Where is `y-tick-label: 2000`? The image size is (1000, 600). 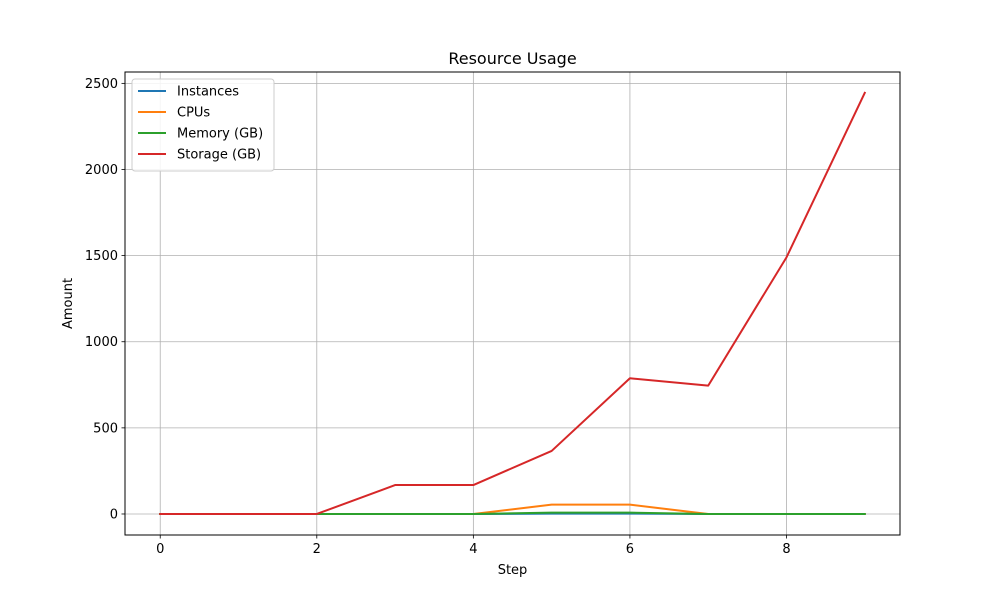
y-tick-label: 2000 is located at coordinates (101, 170).